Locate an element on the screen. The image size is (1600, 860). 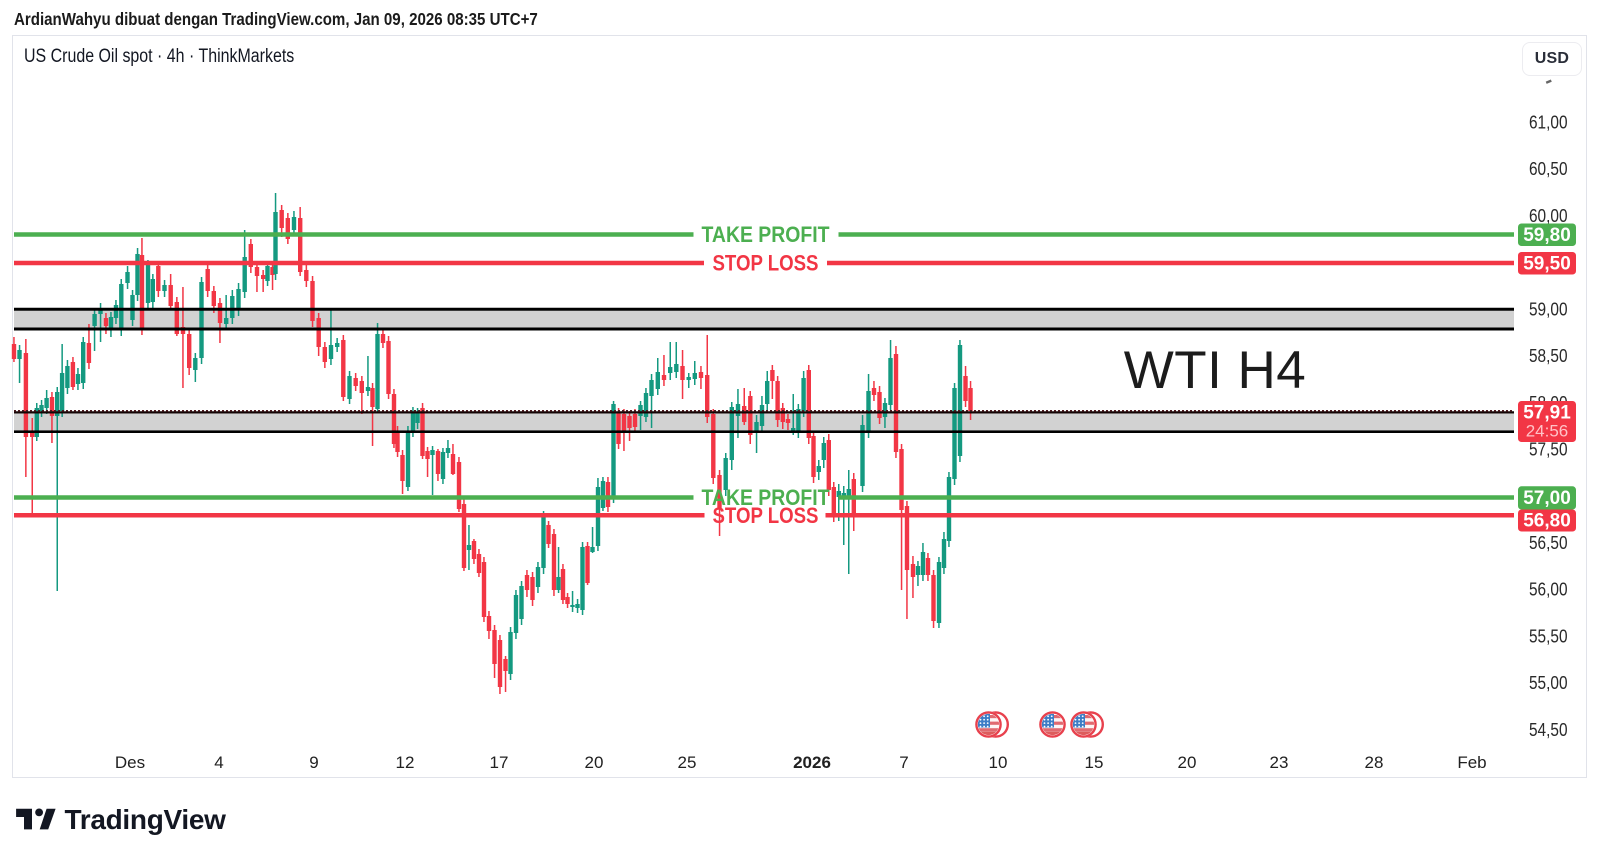
svg-text: 24:56 is located at coordinates (1547, 431).